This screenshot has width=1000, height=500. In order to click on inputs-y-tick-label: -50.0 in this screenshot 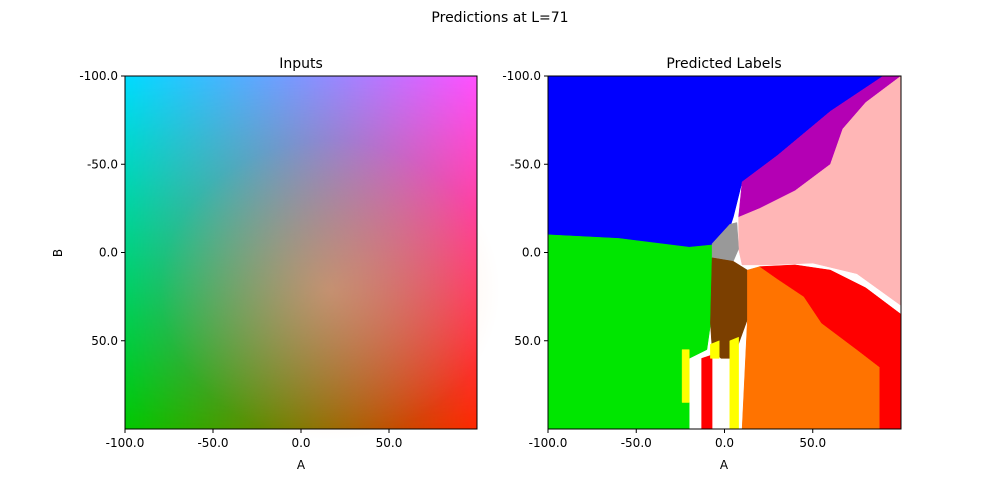, I will do `click(102, 164)`.